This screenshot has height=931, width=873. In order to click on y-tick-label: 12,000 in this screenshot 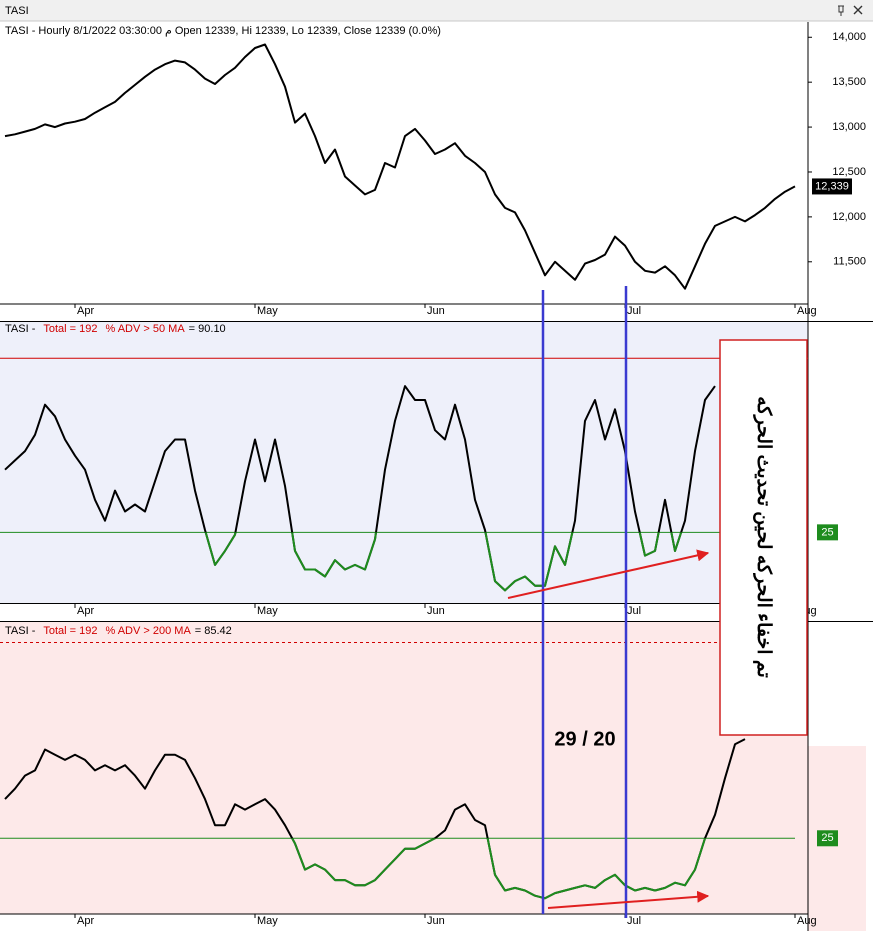, I will do `click(849, 217)`.